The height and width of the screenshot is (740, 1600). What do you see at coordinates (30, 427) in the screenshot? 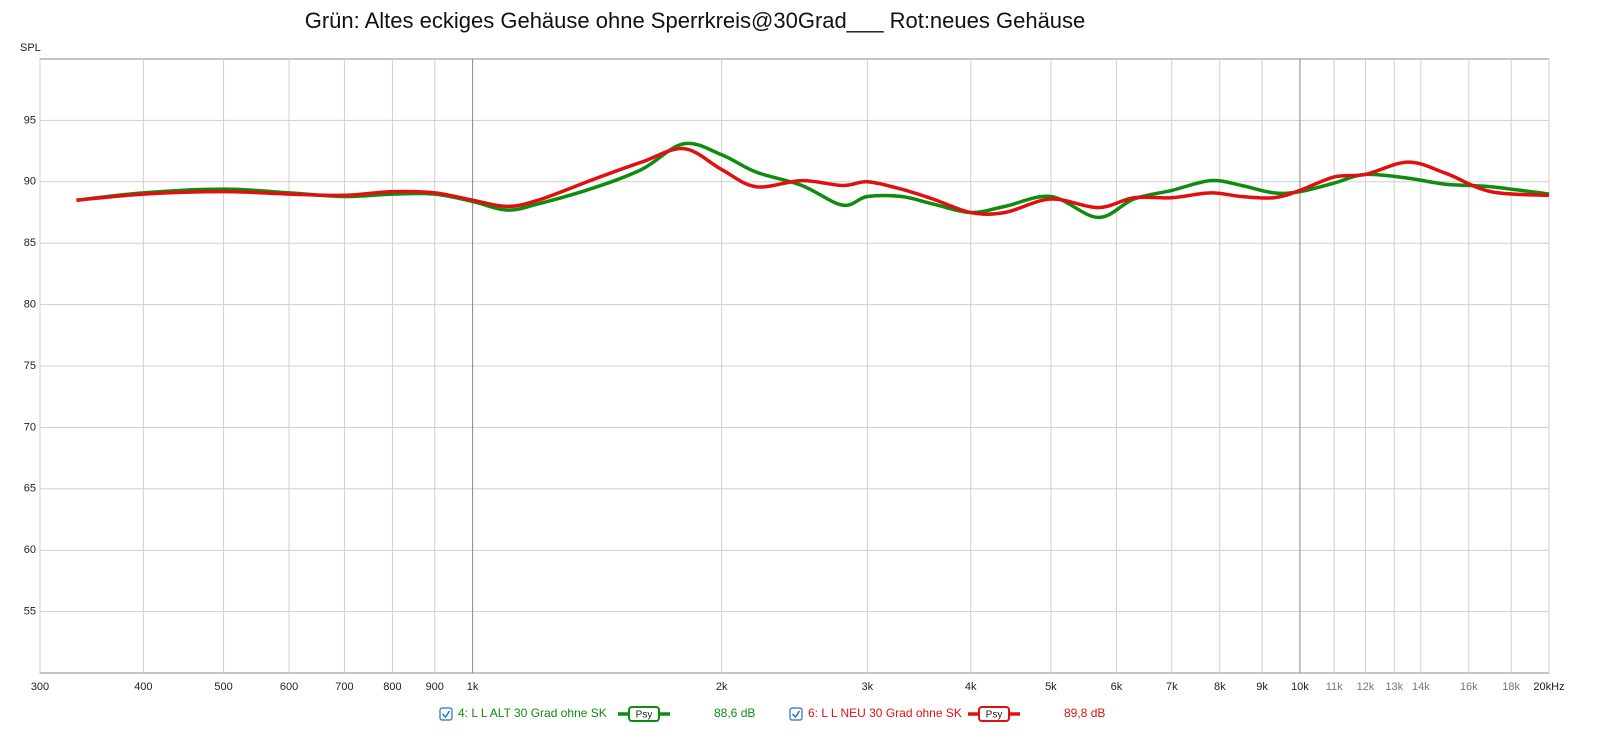
I see `y-tick-label: 70` at bounding box center [30, 427].